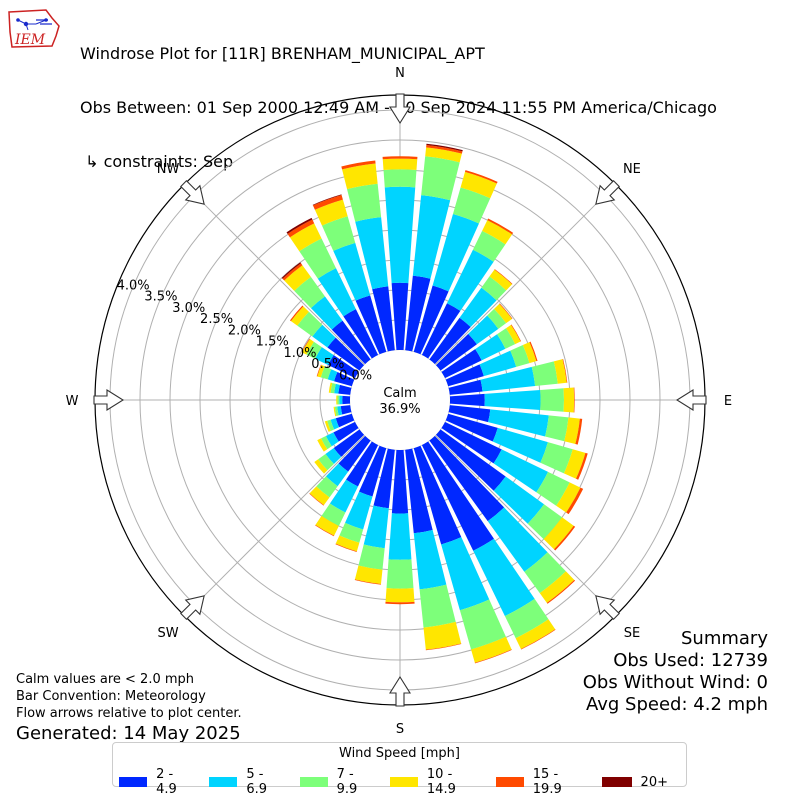 This screenshot has width=800, height=800. What do you see at coordinates (324, 356) in the screenshot?
I see `bar-300deg-bin1` at bounding box center [324, 356].